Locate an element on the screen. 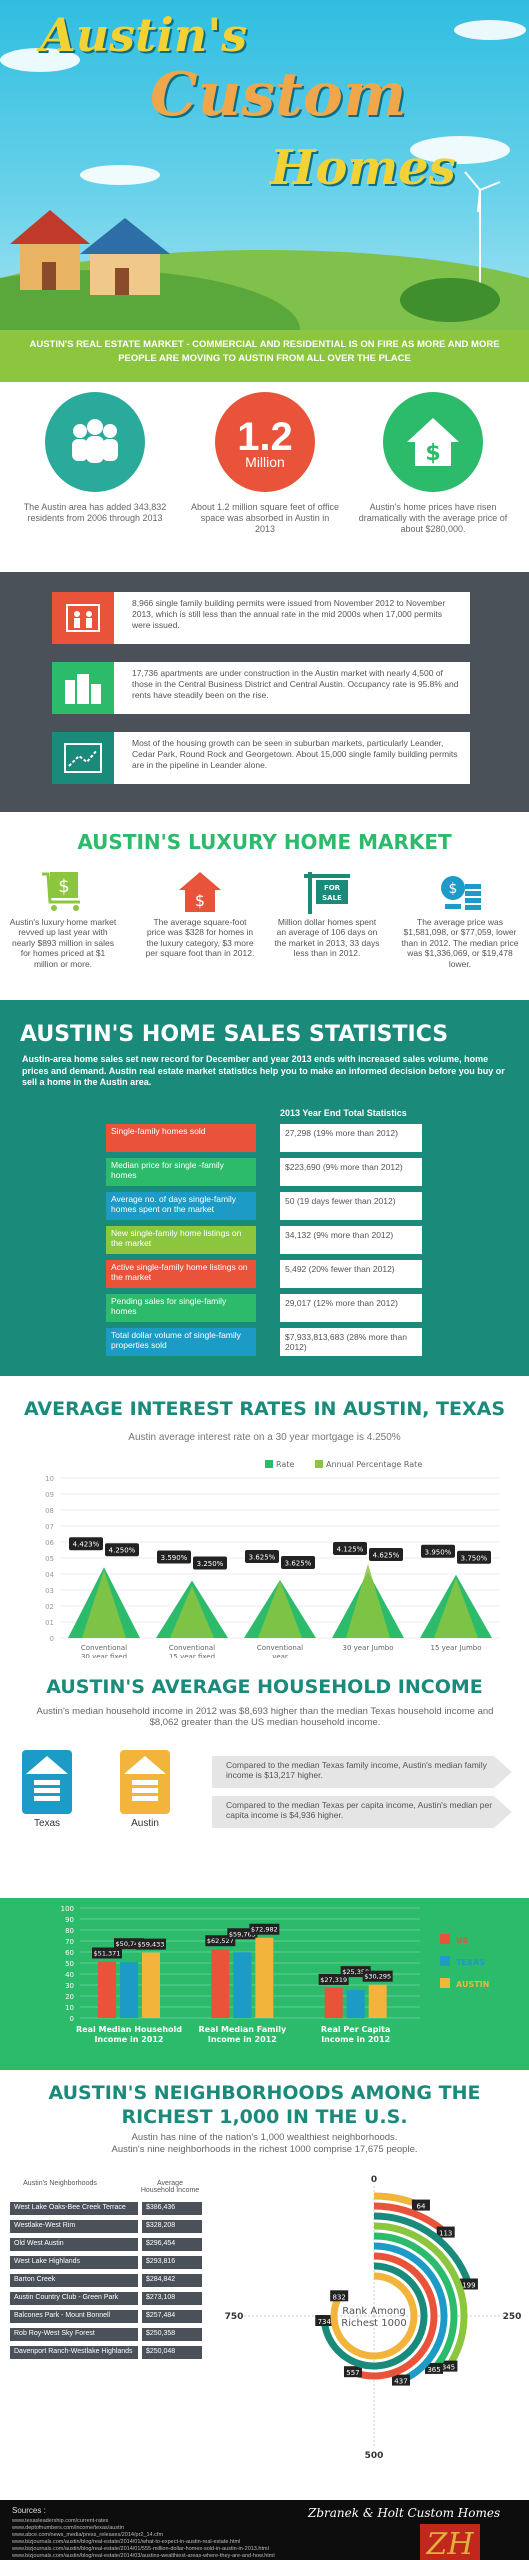 The image size is (529, 2560). stat-label: Median price for single -family homes is located at coordinates (181, 1172).